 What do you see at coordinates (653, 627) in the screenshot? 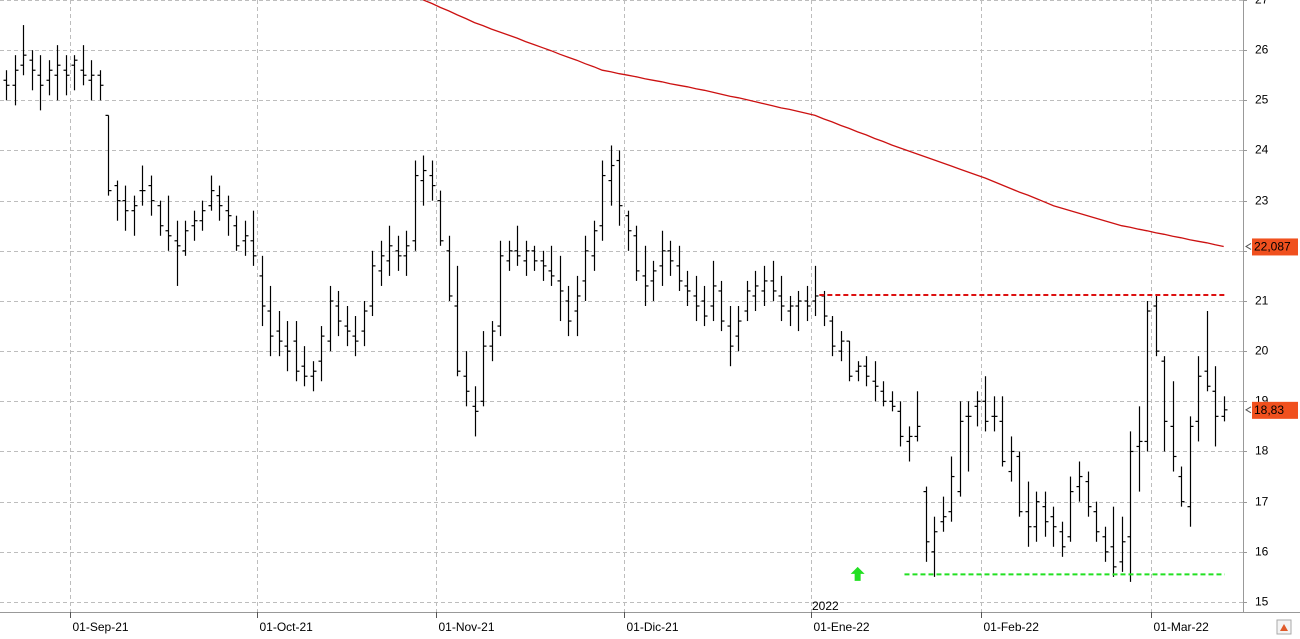
I see `x-tick-label: 01-Dic-21` at bounding box center [653, 627].